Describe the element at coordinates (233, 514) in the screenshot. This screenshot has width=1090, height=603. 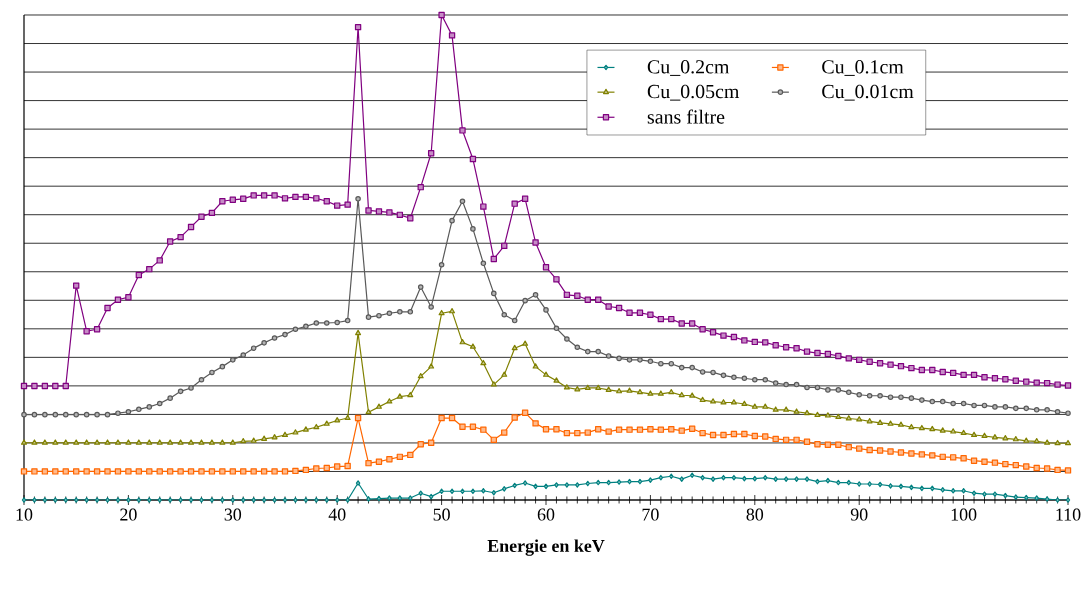
I see `x-tick-label: 30` at that location.